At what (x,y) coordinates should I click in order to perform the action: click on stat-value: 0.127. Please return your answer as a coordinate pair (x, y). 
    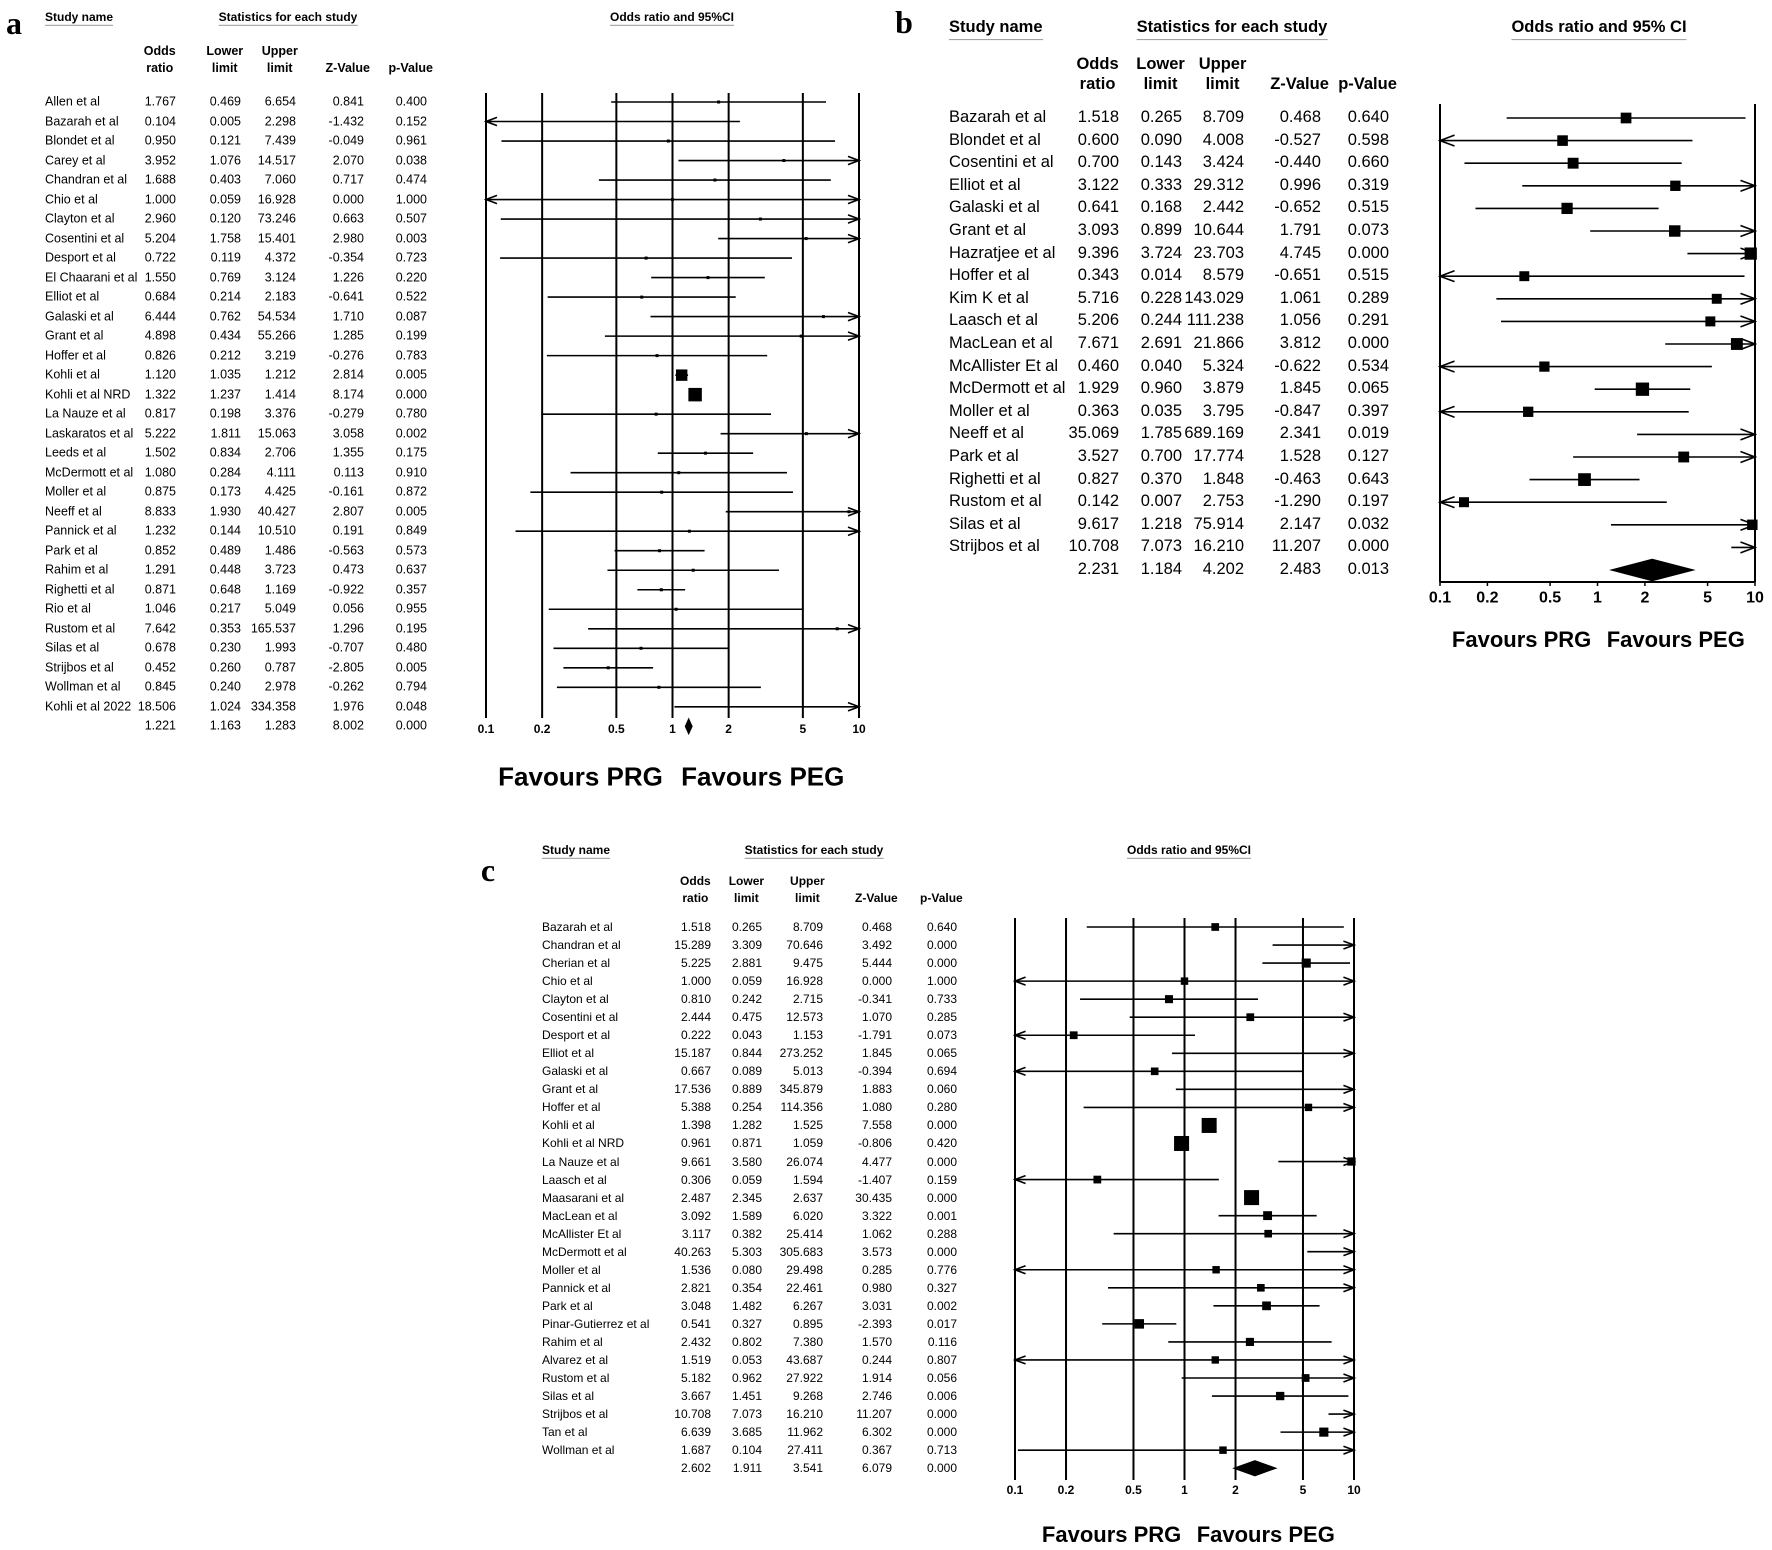
    Looking at the image, I should click on (1368, 456).